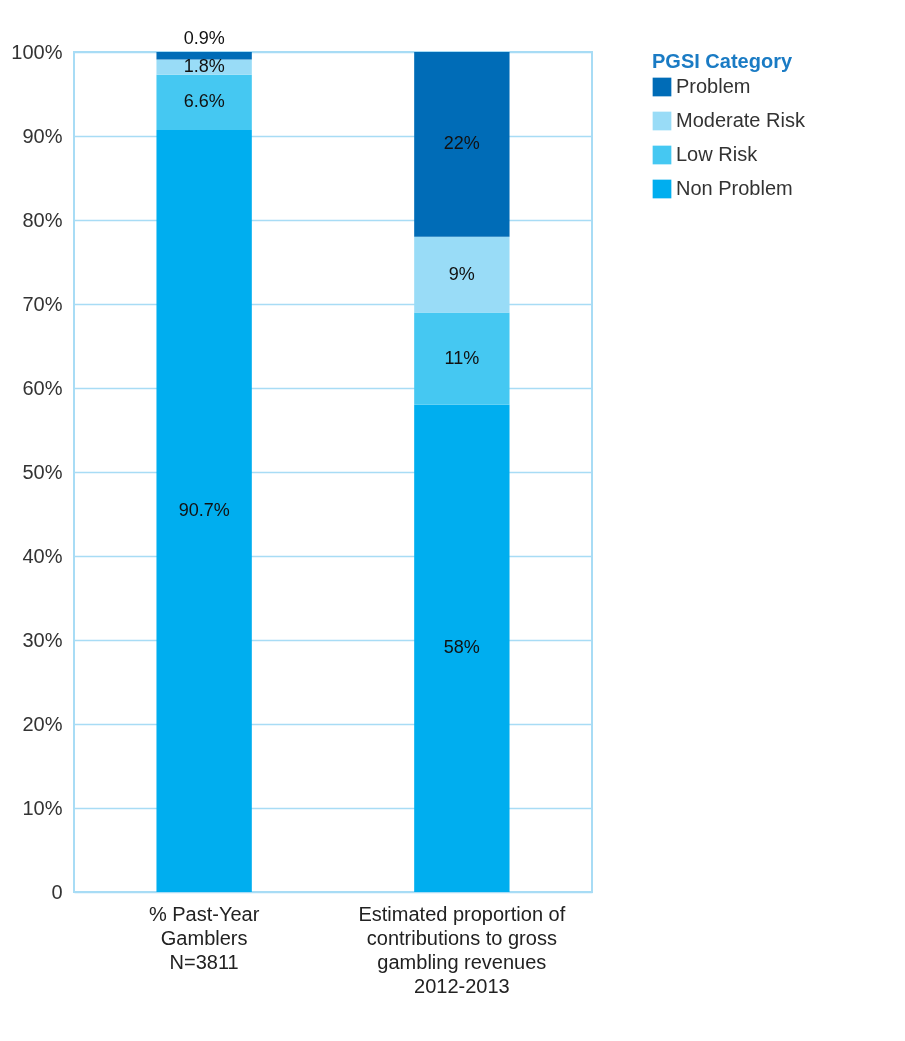 The image size is (905, 1041). Describe the element at coordinates (462, 949) in the screenshot. I see `x-tick-label: Estimated proportion of contributions to gross gambling revenues 2012-2013` at that location.